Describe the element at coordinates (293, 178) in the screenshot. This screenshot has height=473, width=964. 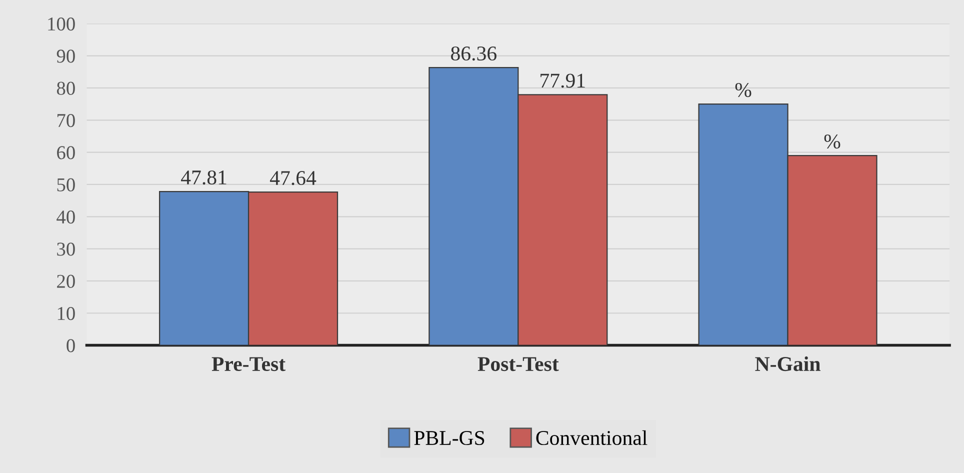
I see `data-label: 47.64` at that location.